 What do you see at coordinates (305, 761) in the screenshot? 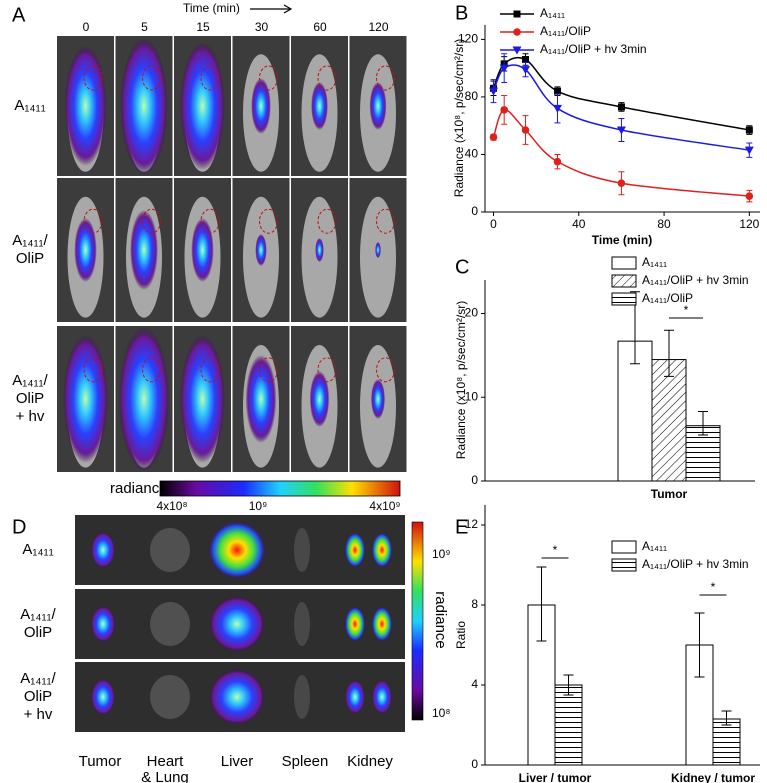
I see `organ-label: Spleen` at bounding box center [305, 761].